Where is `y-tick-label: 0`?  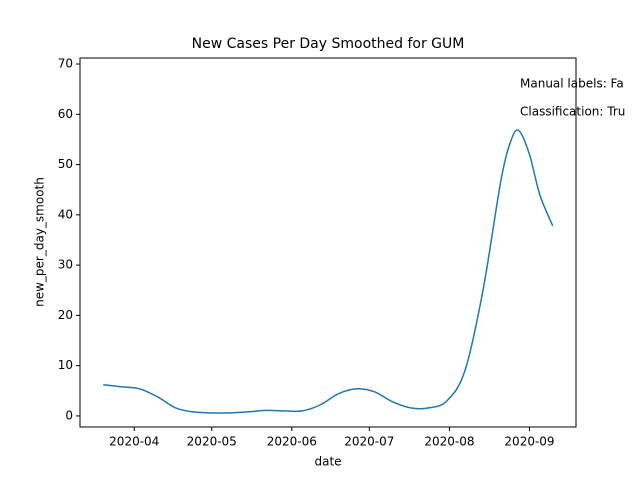
y-tick-label: 0 is located at coordinates (69, 415).